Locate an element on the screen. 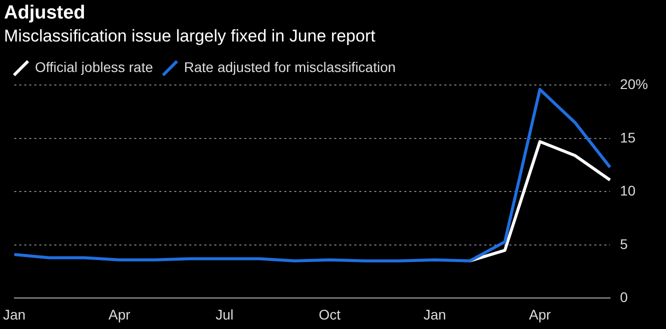 This screenshot has width=666, height=329. x-tick-label: Oct is located at coordinates (329, 314).